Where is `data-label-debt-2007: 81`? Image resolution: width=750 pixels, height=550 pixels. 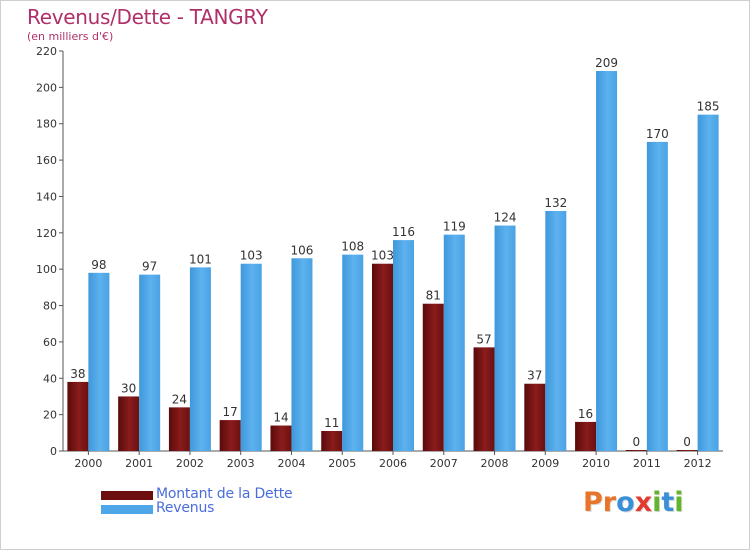 data-label-debt-2007: 81 is located at coordinates (433, 296).